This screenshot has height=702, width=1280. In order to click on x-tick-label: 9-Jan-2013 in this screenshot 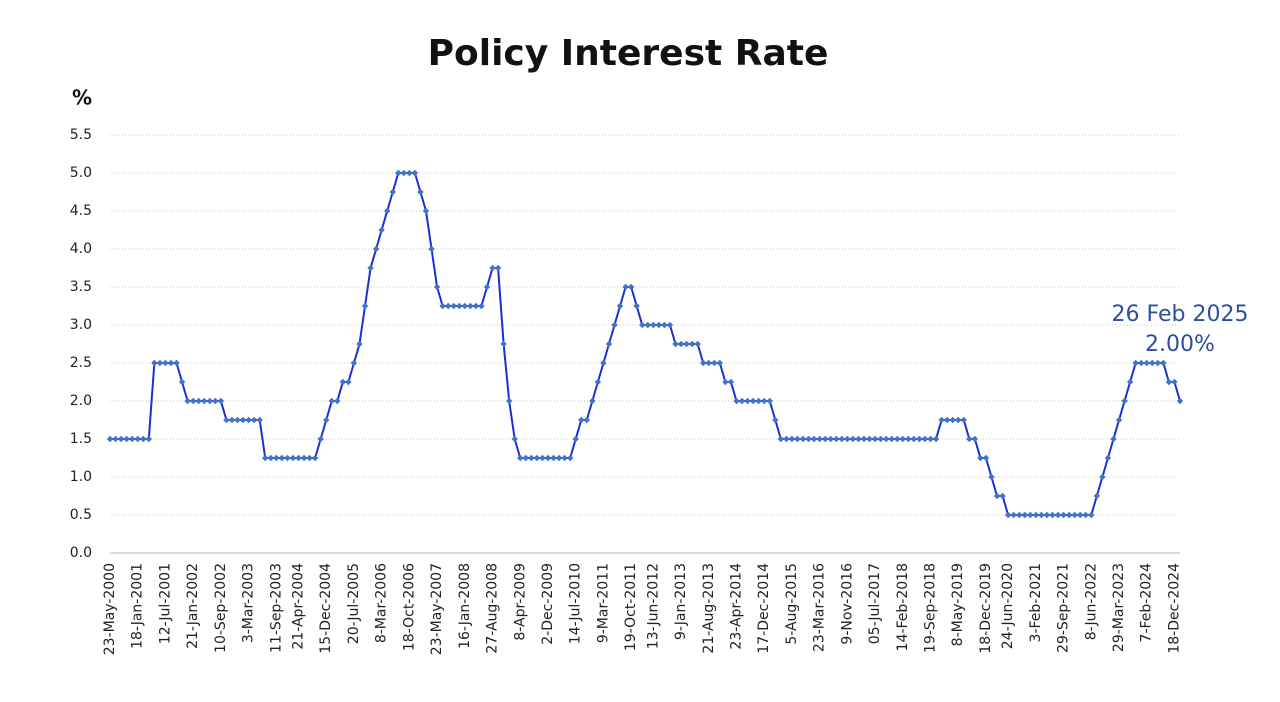, I will do `click(681, 601)`.